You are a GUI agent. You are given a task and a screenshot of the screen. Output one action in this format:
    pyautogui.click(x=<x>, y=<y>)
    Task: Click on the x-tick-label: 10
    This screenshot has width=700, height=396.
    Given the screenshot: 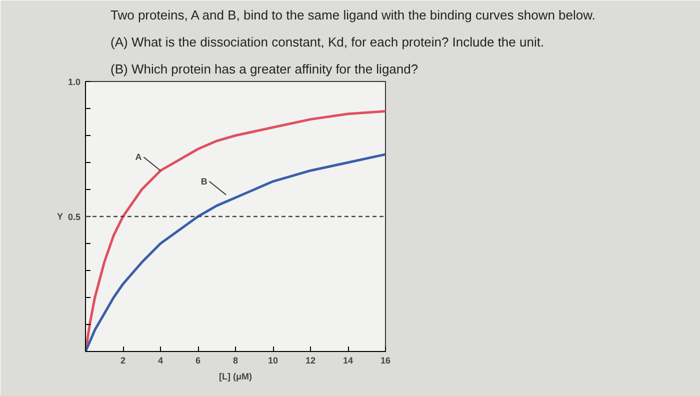 What is the action you would take?
    pyautogui.click(x=273, y=361)
    